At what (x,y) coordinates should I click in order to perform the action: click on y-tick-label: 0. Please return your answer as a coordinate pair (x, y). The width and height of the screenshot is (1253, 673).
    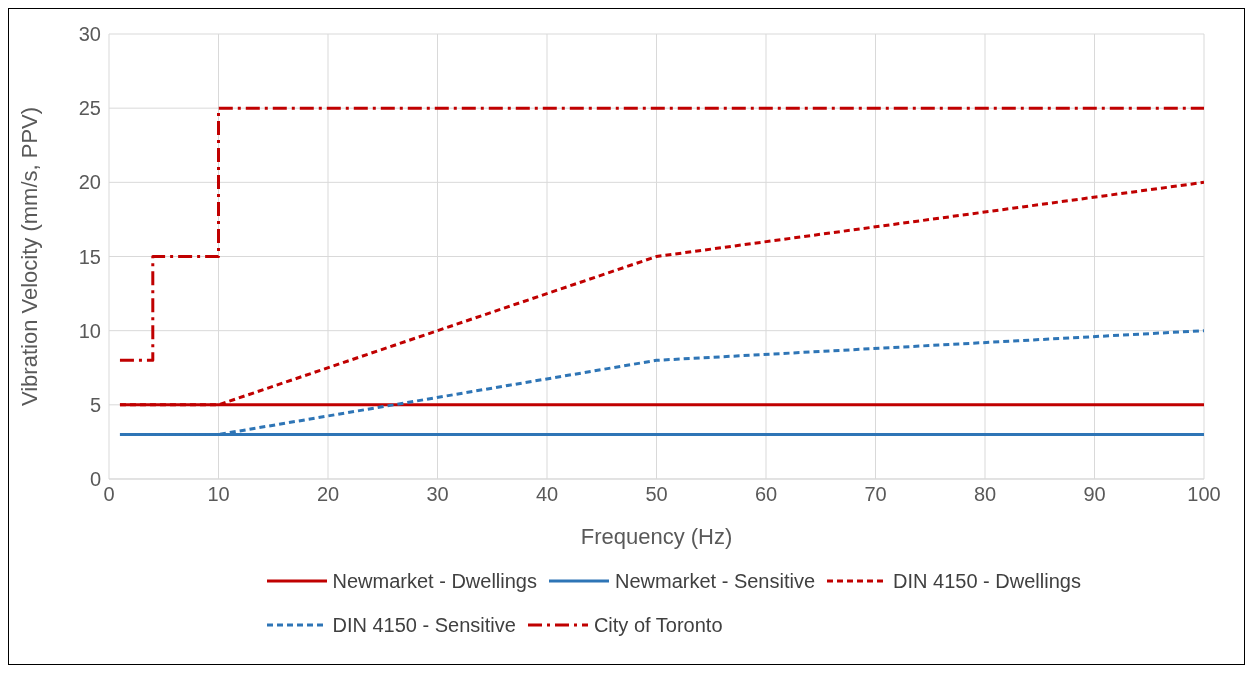
    Looking at the image, I should click on (95, 479).